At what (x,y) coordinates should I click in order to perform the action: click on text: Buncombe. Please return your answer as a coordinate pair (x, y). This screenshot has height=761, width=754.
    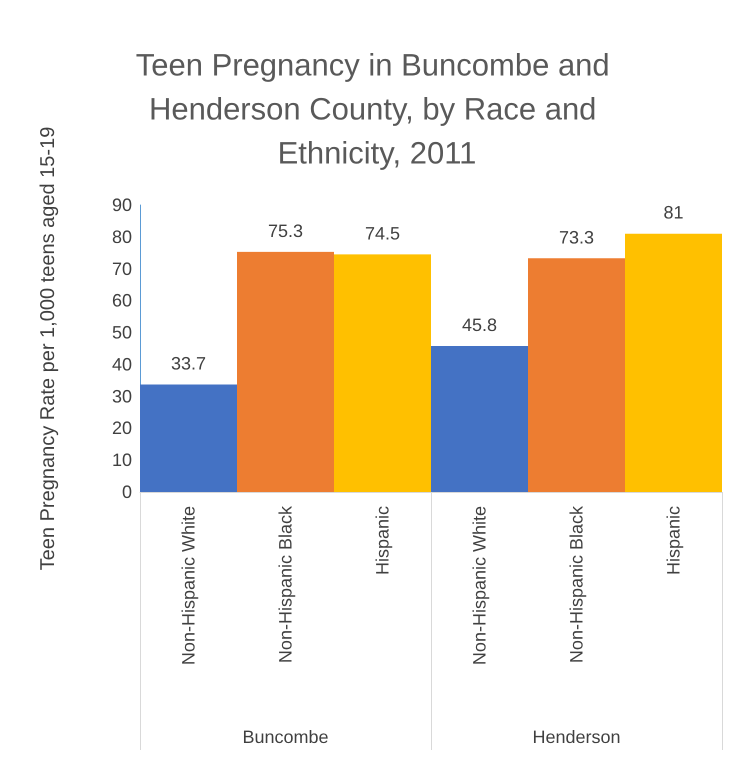
    Looking at the image, I should click on (285, 737).